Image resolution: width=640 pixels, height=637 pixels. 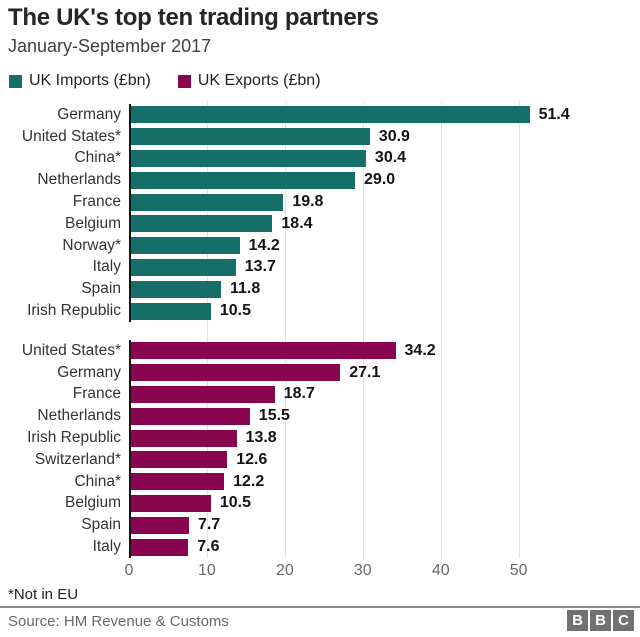 What do you see at coordinates (365, 372) in the screenshot?
I see `bar-value-label: 27.1` at bounding box center [365, 372].